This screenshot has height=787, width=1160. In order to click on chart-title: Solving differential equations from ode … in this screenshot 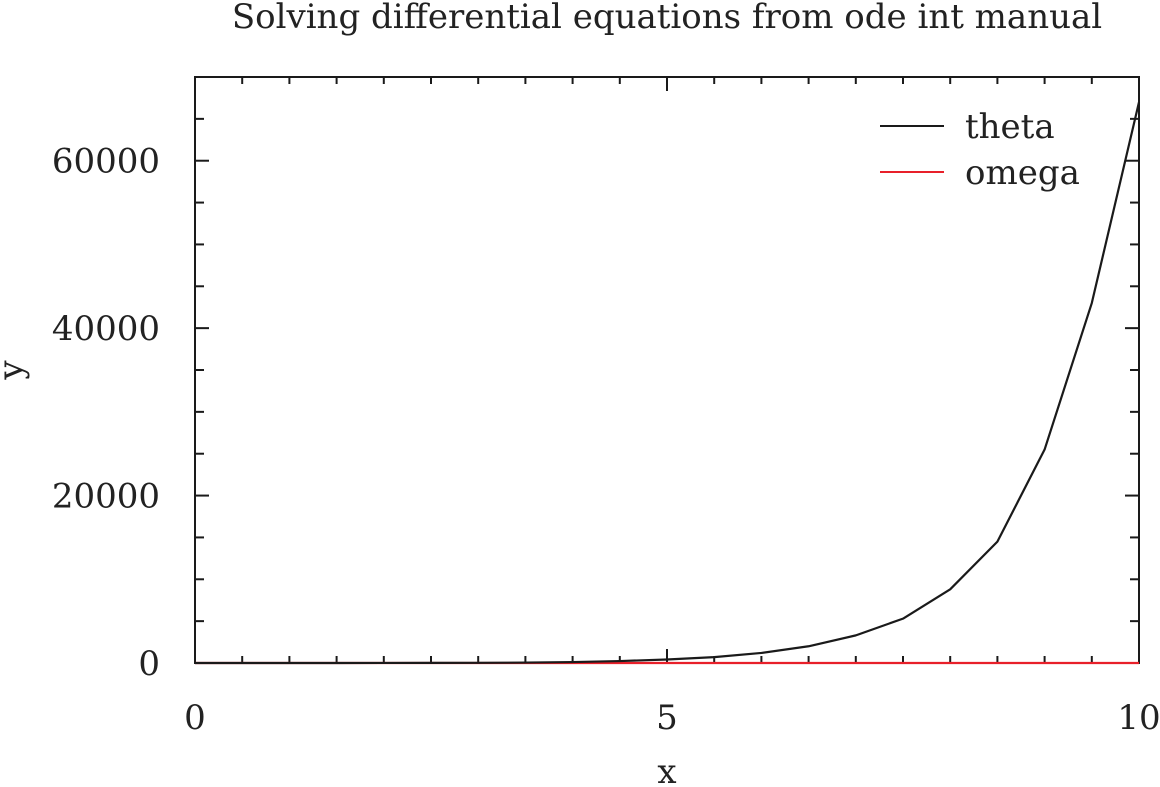, I will do `click(667, 18)`.